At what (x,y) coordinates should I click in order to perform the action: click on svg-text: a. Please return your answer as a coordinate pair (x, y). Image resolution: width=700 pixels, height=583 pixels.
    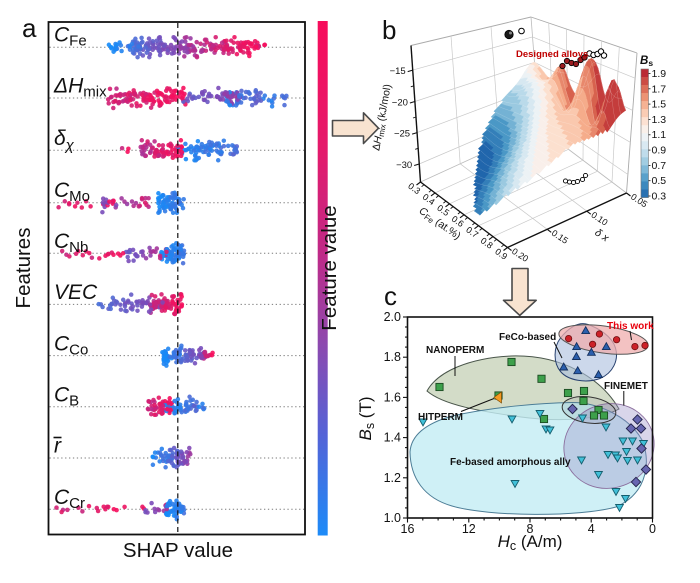
    Looking at the image, I should click on (29, 28).